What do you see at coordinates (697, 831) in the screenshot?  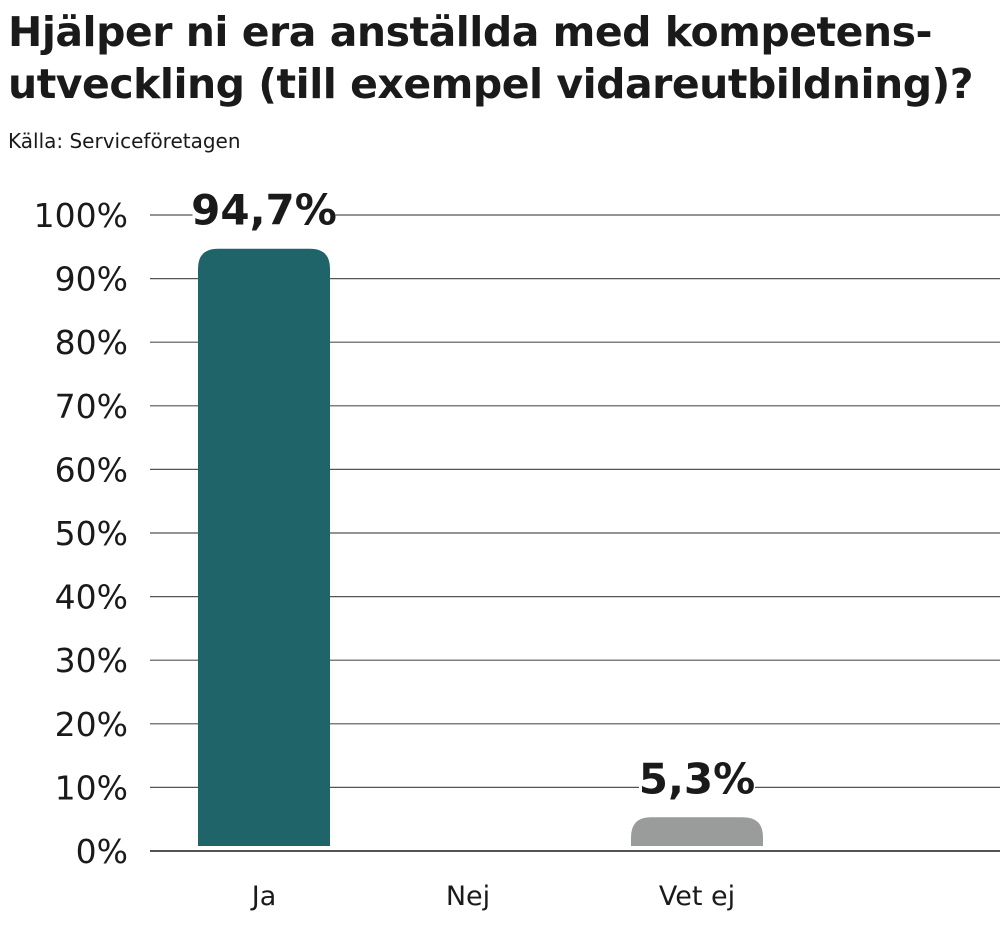 I see `bar-vet-ej` at bounding box center [697, 831].